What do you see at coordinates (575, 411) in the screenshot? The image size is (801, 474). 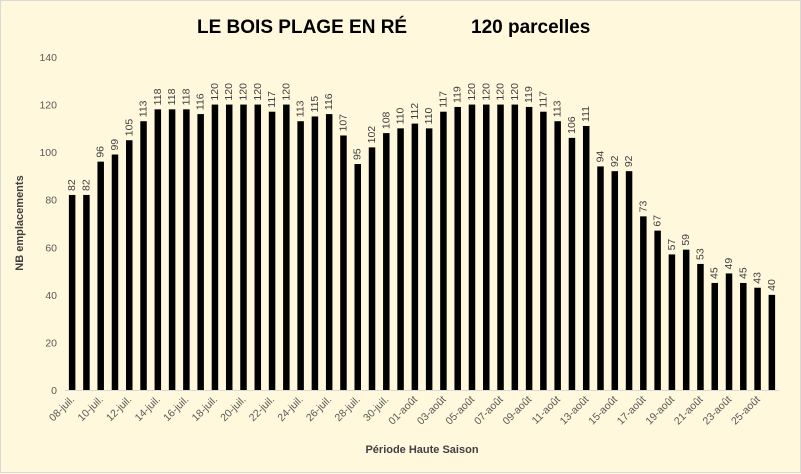 I see `x-tick-label: 13-août` at bounding box center [575, 411].